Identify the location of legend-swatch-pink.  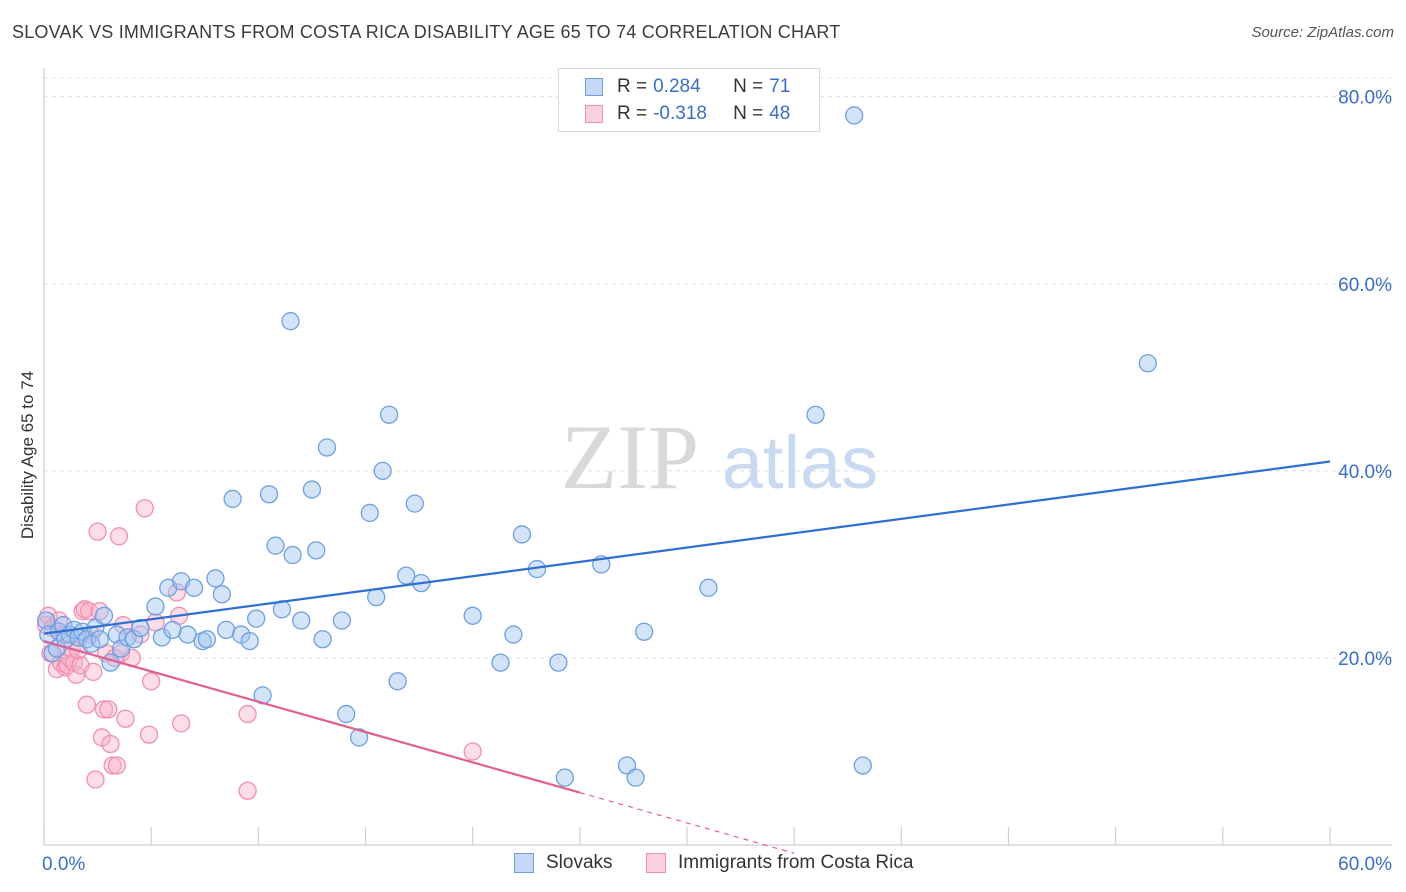
(594, 114).